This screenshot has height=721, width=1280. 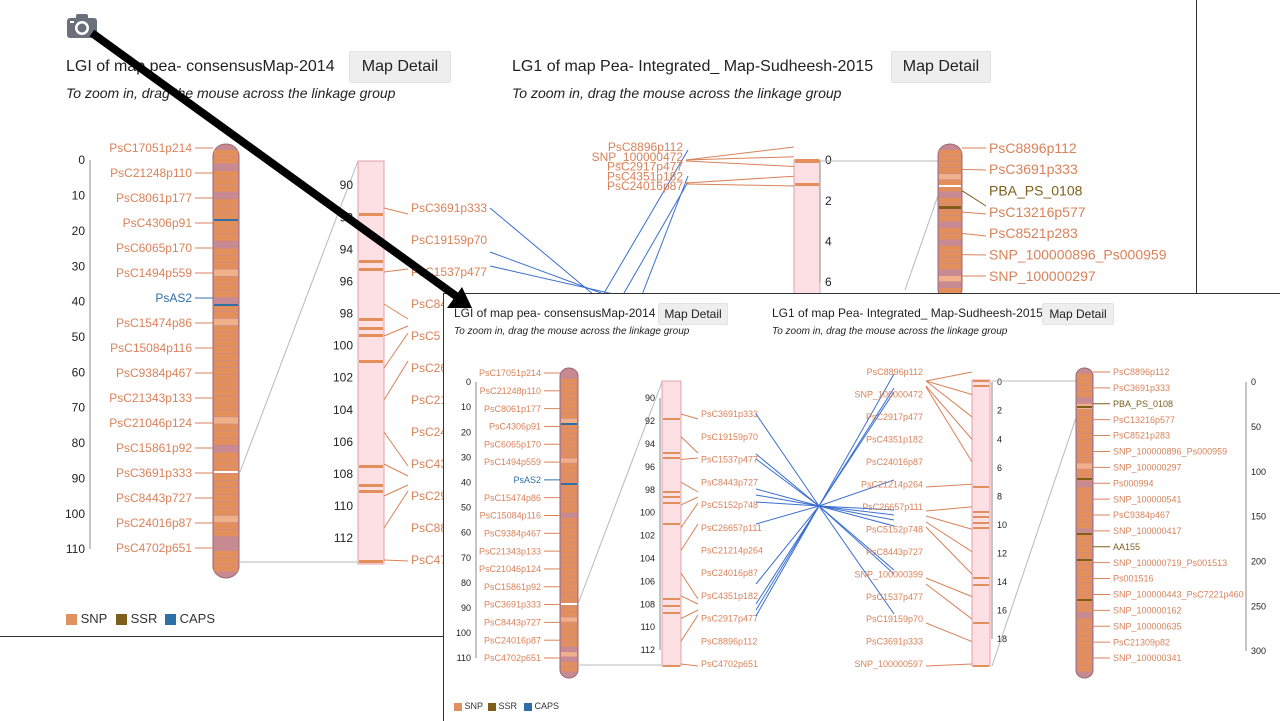 I want to click on back-linkage-group-2-zoomed, so click(x=807, y=229).